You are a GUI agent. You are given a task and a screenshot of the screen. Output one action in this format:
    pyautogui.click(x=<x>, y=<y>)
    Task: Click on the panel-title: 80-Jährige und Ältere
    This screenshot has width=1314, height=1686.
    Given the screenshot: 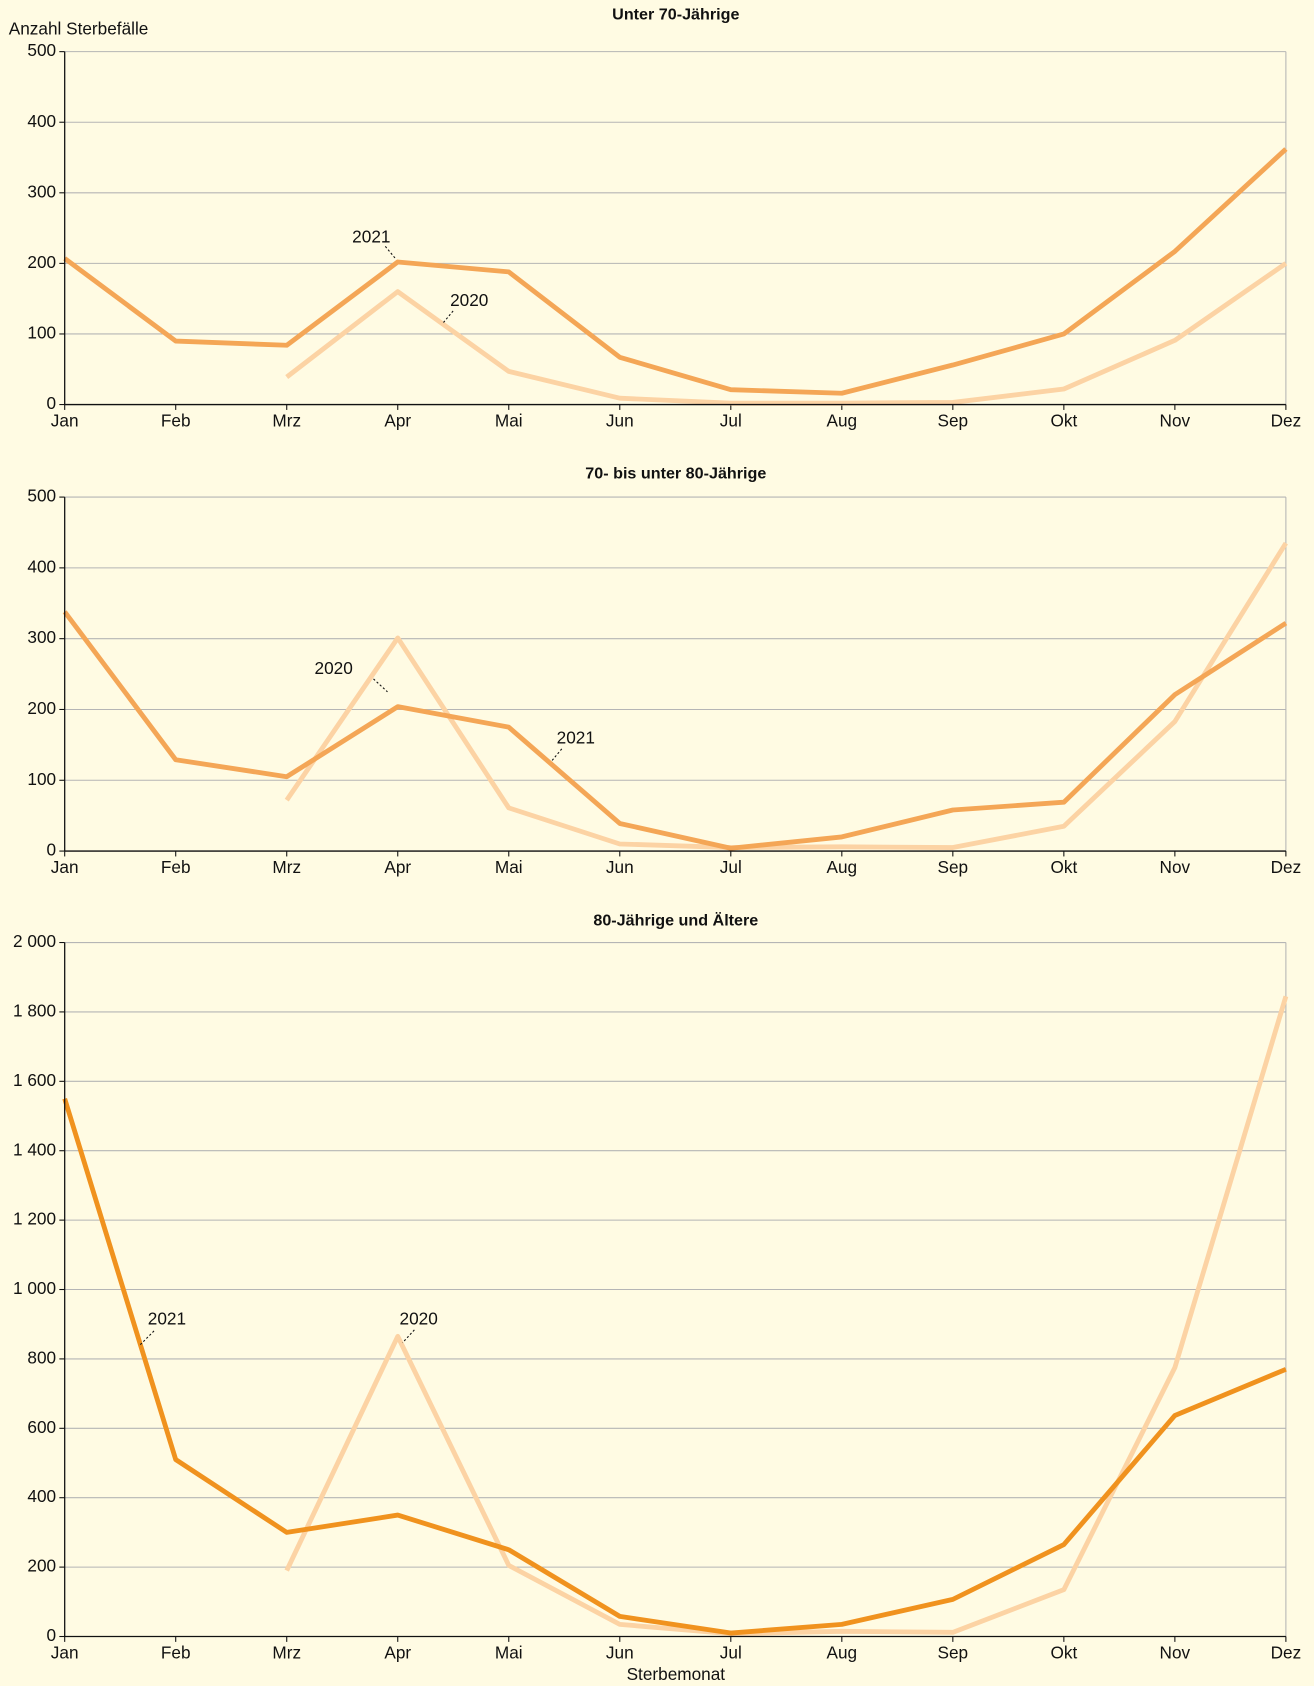 What is the action you would take?
    pyautogui.click(x=675, y=920)
    